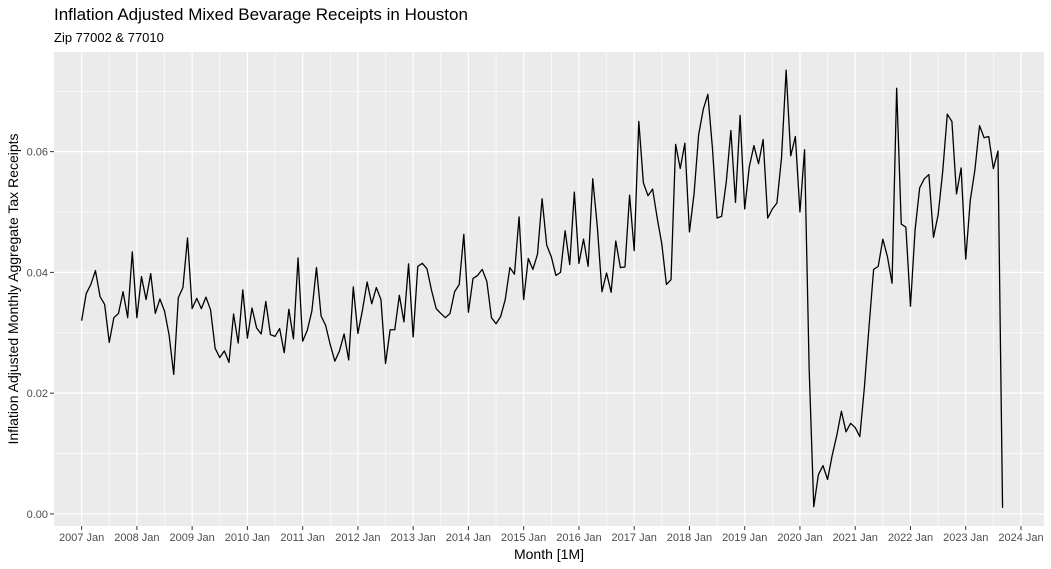 The height and width of the screenshot is (569, 1051). What do you see at coordinates (855, 538) in the screenshot?
I see `x-tick-label: 2021 Jan` at bounding box center [855, 538].